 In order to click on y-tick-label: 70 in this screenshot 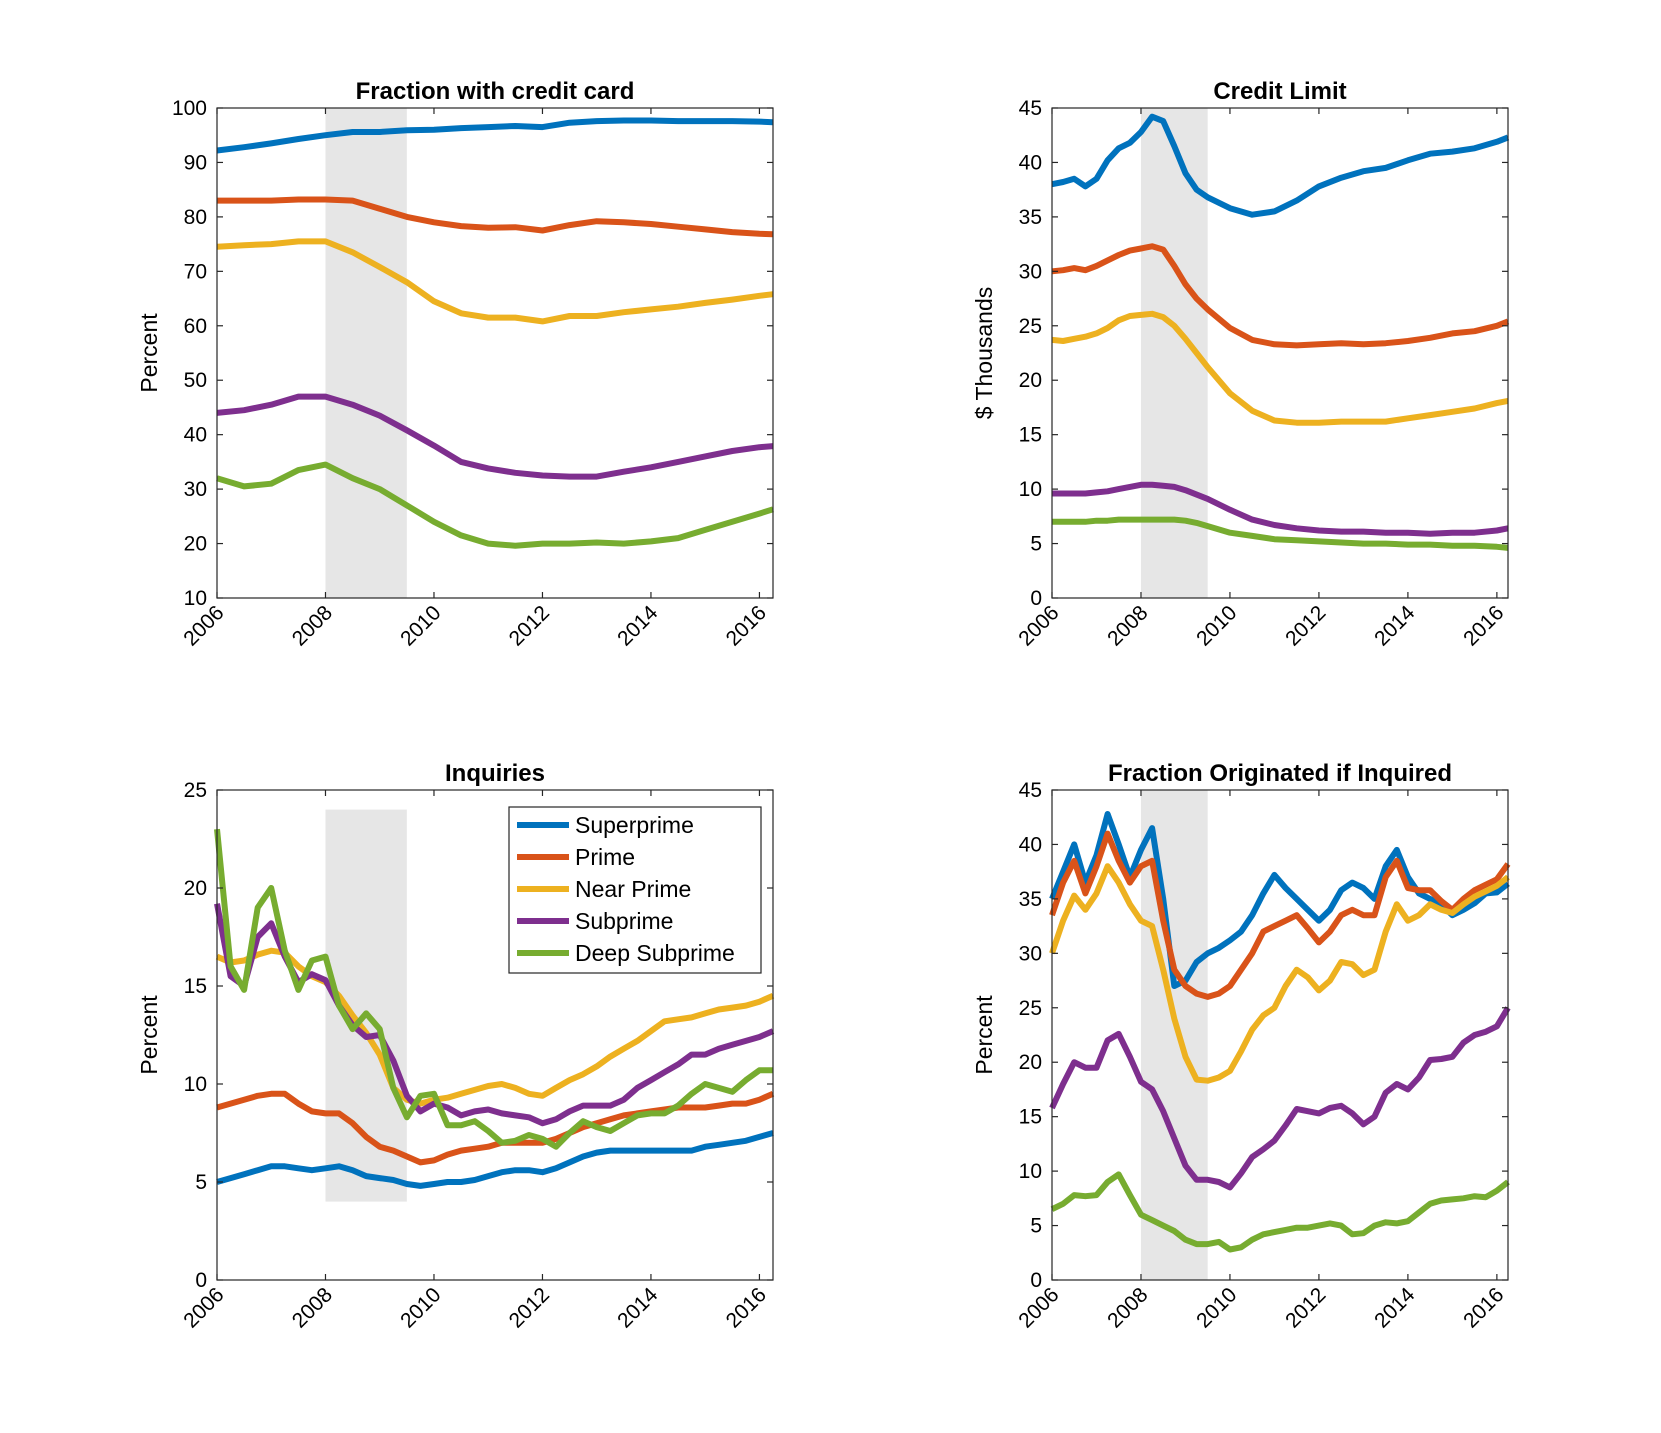, I will do `click(195, 271)`.